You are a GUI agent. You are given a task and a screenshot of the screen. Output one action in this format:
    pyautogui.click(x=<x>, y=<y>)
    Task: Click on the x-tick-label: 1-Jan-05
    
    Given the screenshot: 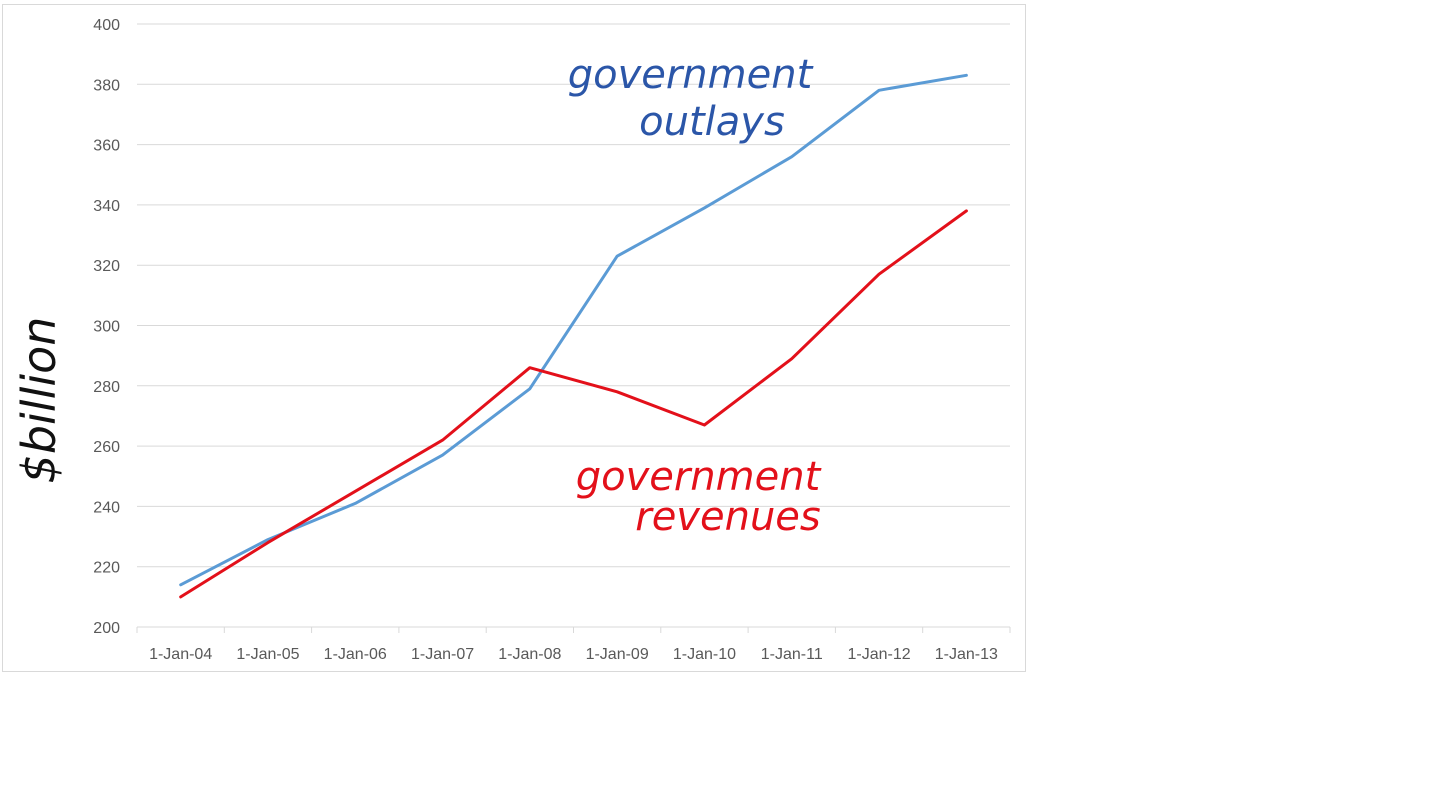 What is the action you would take?
    pyautogui.click(x=267, y=654)
    